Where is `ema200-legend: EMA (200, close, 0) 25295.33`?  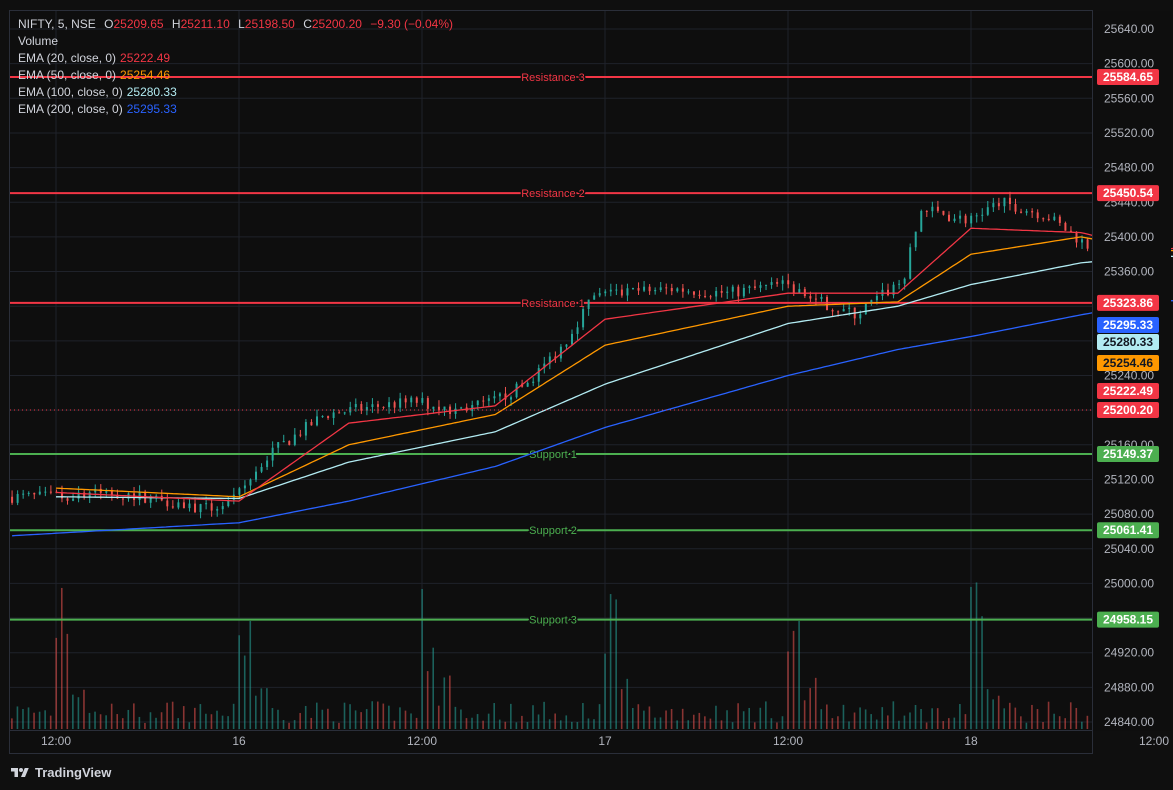 ema200-legend: EMA (200, close, 0) 25295.33 is located at coordinates (235, 109).